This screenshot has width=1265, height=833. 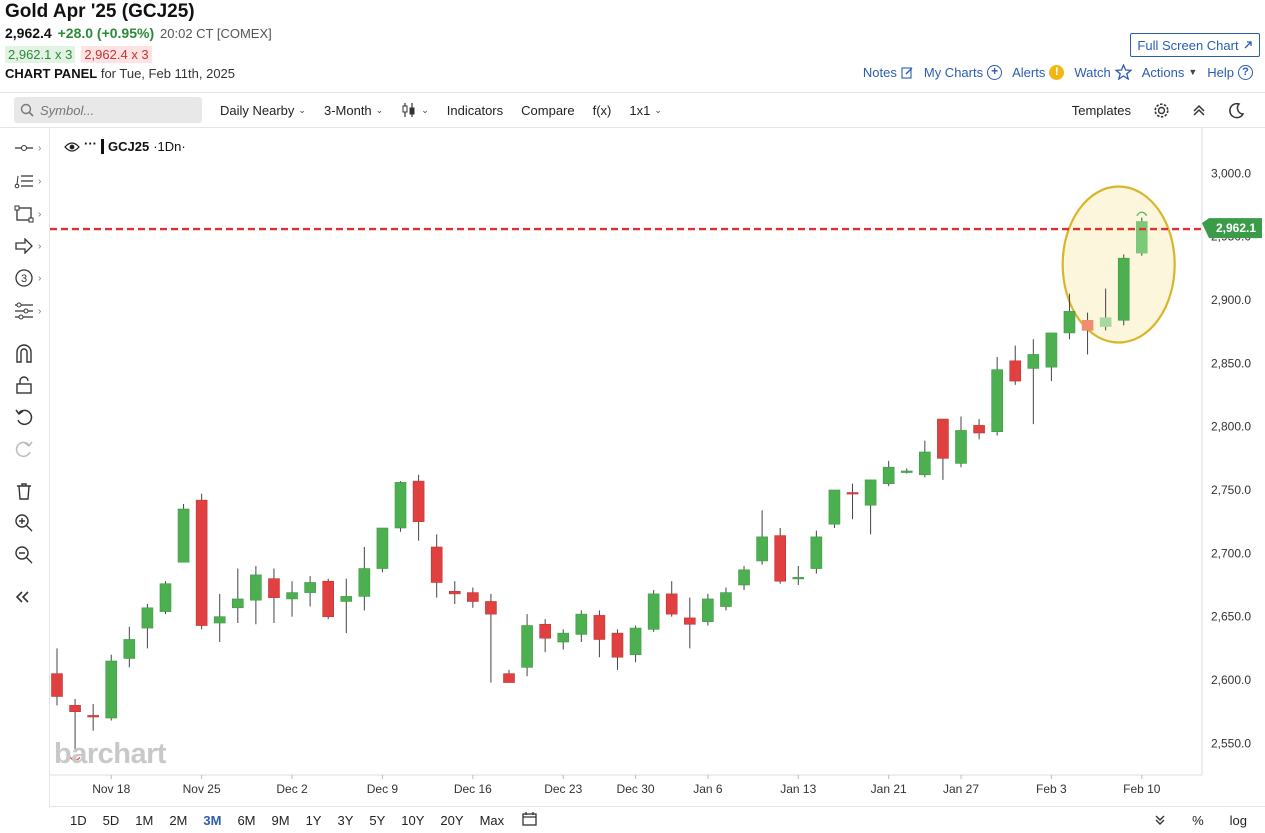 I want to click on indicators-button: Indicators, so click(x=475, y=110).